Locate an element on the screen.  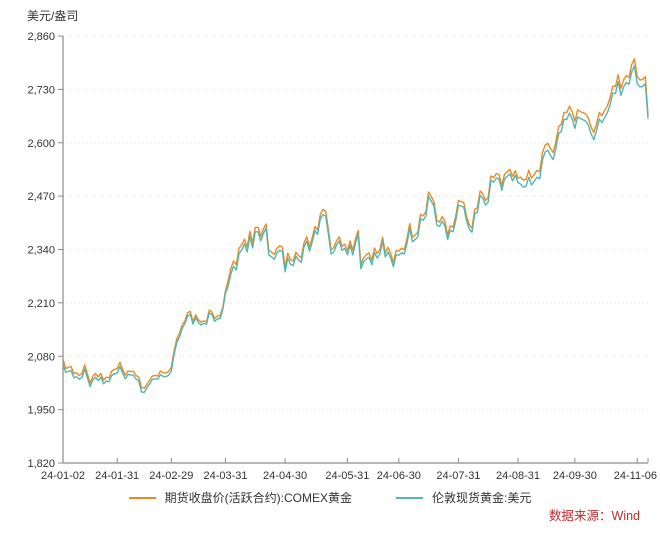
y-tick-label: 2,470 is located at coordinates (41, 197).